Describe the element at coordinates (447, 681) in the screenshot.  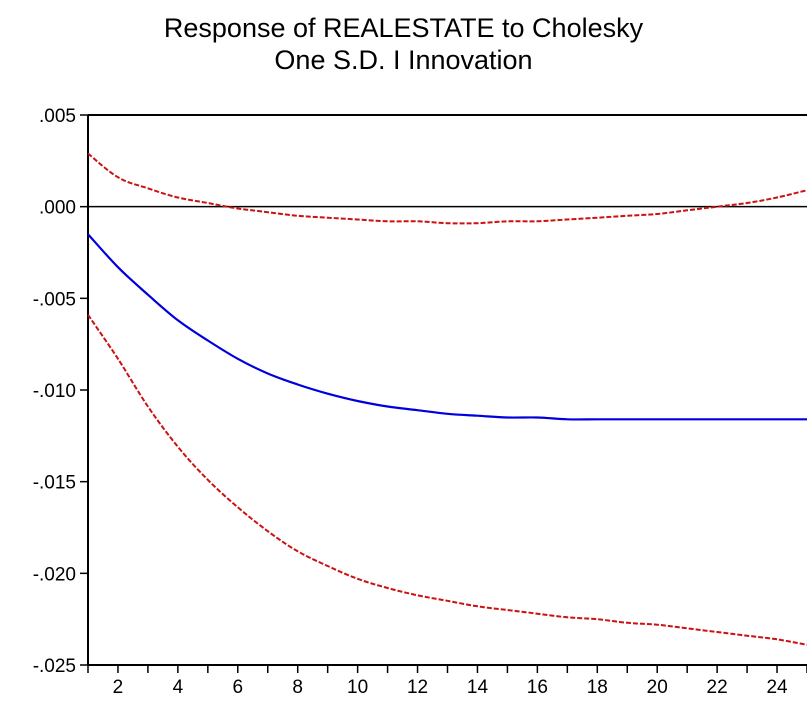
I see `x-axis: 2 4 6 8 10 12 14 16 18 20 22 24` at that location.